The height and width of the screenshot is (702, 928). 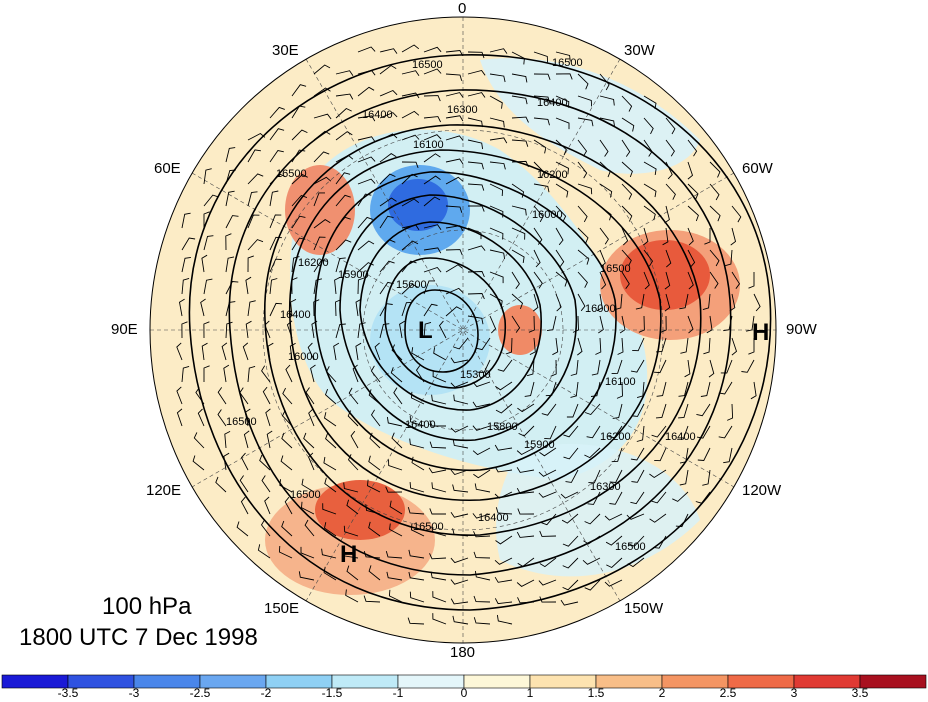 What do you see at coordinates (728, 693) in the screenshot?
I see `colorbar-tick-label: 2.5` at bounding box center [728, 693].